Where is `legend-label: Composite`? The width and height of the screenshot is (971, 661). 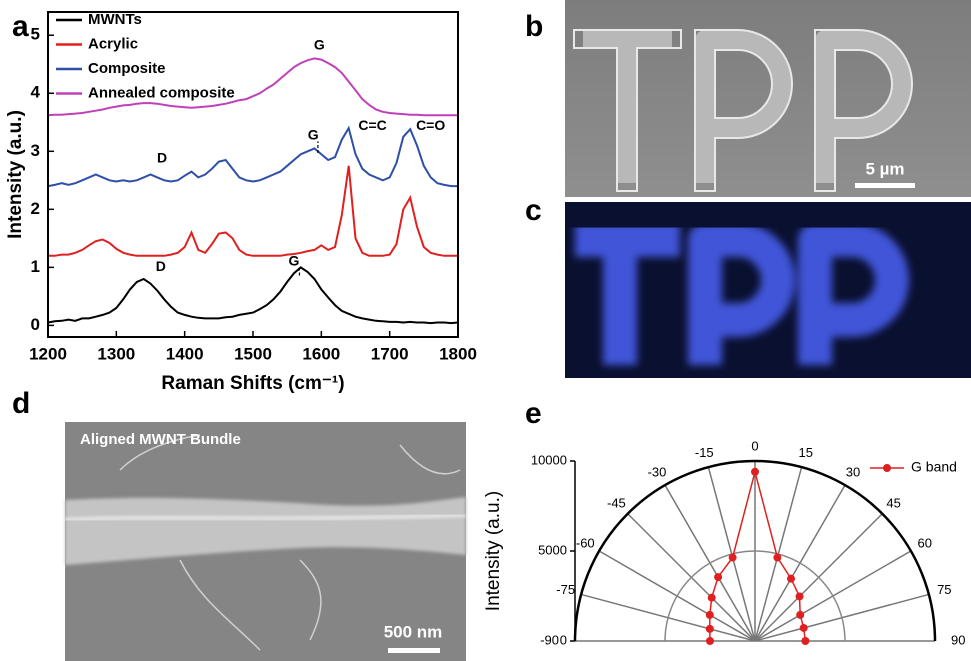
legend-label: Composite is located at coordinates (127, 68).